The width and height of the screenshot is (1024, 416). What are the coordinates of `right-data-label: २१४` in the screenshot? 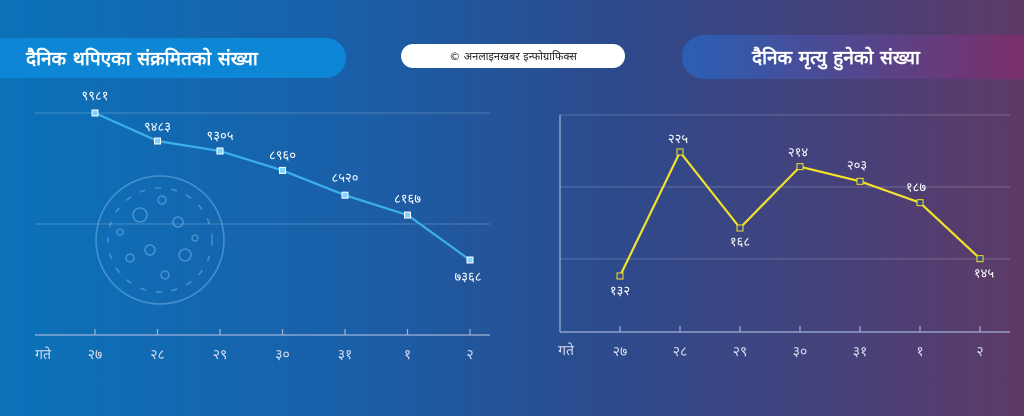 It's located at (798, 153).